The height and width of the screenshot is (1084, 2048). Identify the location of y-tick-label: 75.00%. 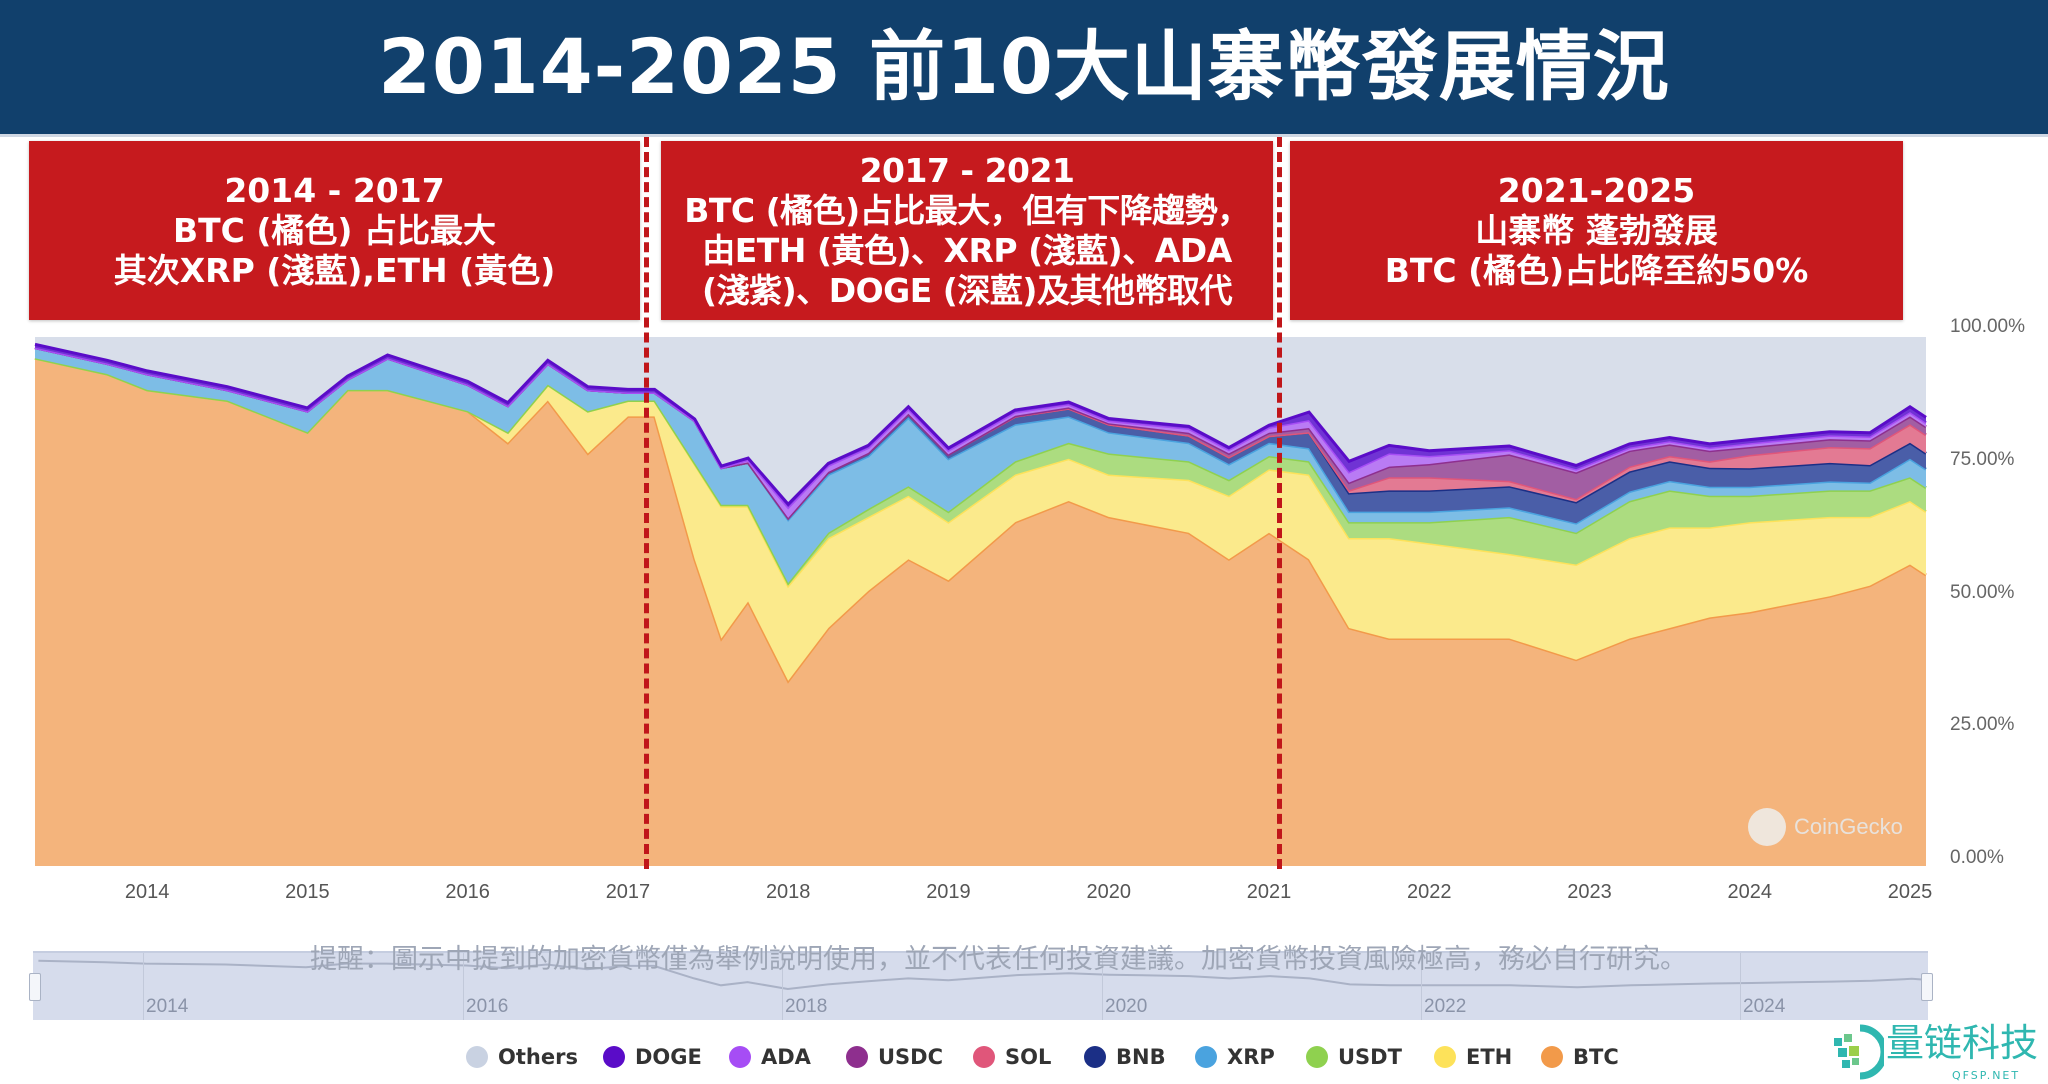
(1982, 459).